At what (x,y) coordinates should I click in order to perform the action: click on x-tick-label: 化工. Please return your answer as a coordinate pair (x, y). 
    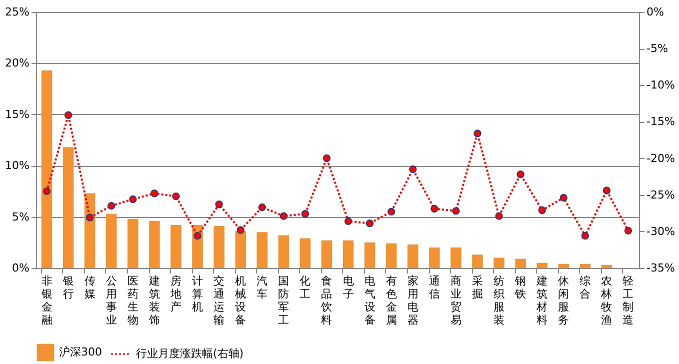
    Looking at the image, I should click on (305, 287).